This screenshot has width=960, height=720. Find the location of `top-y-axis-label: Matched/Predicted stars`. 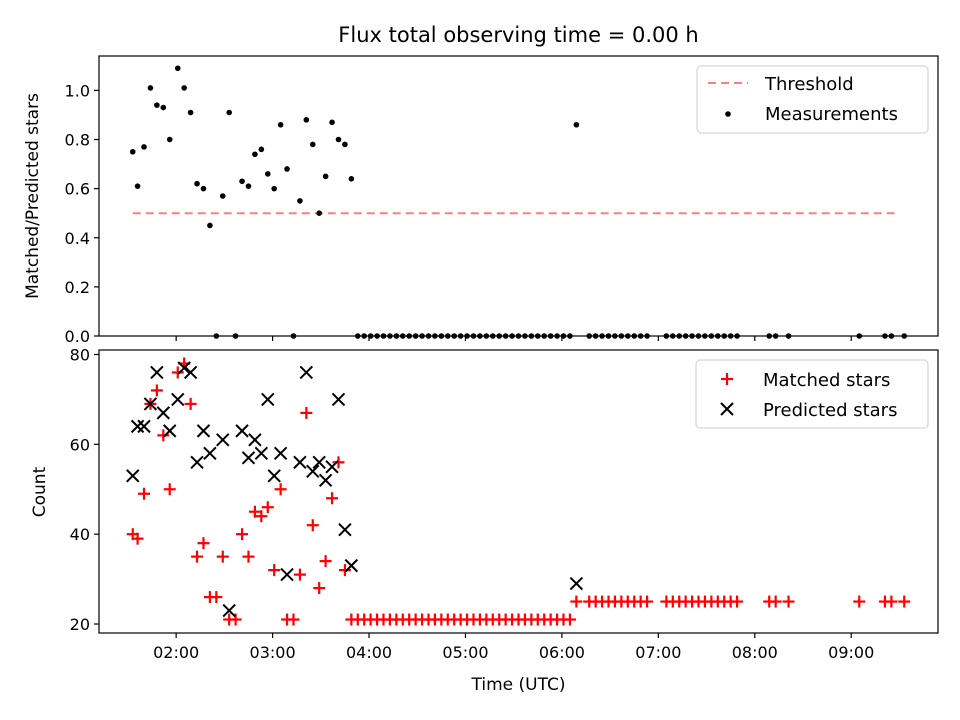

top-y-axis-label: Matched/Predicted stars is located at coordinates (33, 196).